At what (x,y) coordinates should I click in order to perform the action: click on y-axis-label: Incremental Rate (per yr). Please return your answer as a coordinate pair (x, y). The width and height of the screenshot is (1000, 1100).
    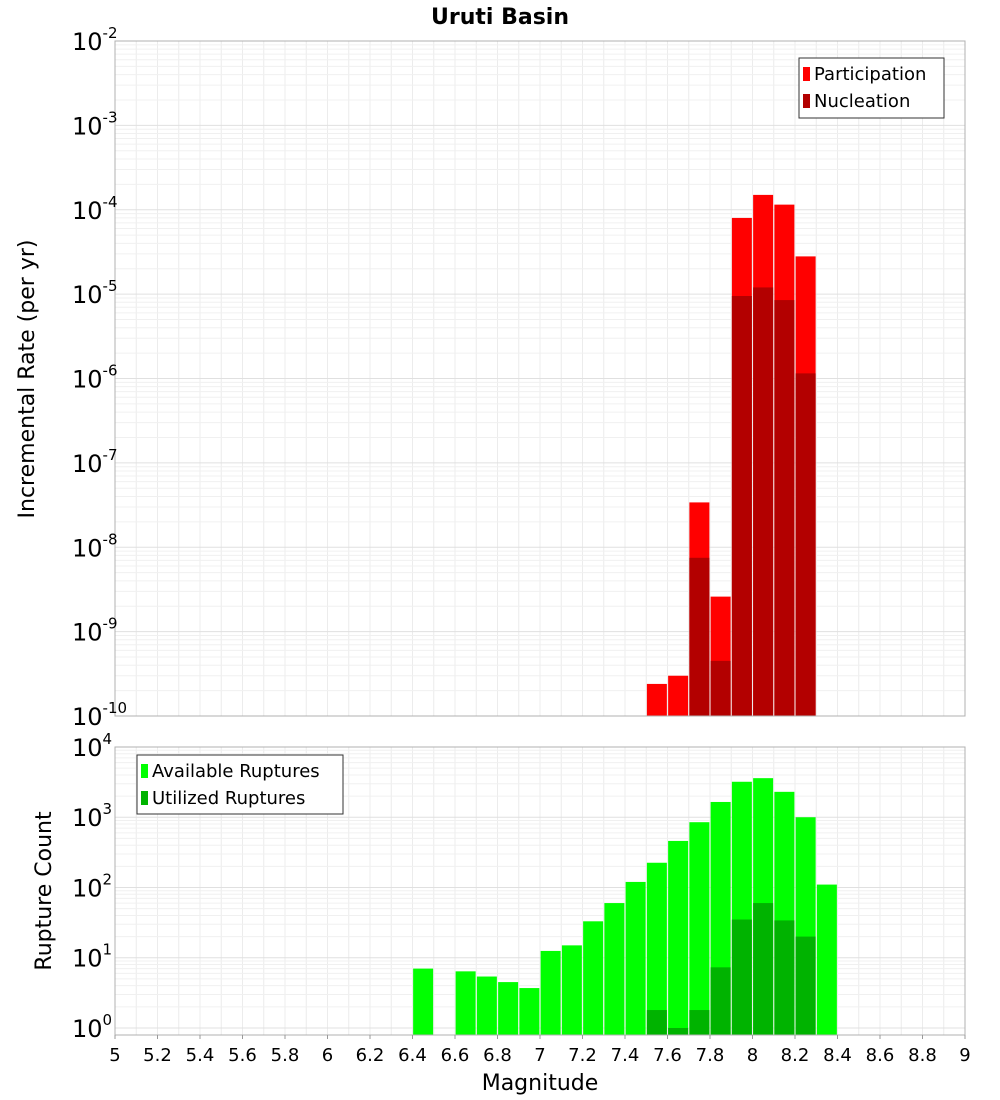
    Looking at the image, I should click on (27, 379).